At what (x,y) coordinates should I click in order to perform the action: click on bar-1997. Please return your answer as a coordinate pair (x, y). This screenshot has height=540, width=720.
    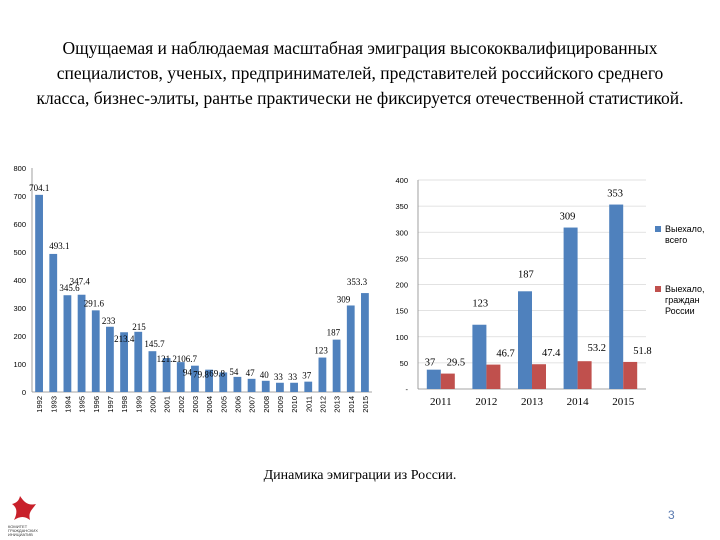
    Looking at the image, I should click on (110, 359).